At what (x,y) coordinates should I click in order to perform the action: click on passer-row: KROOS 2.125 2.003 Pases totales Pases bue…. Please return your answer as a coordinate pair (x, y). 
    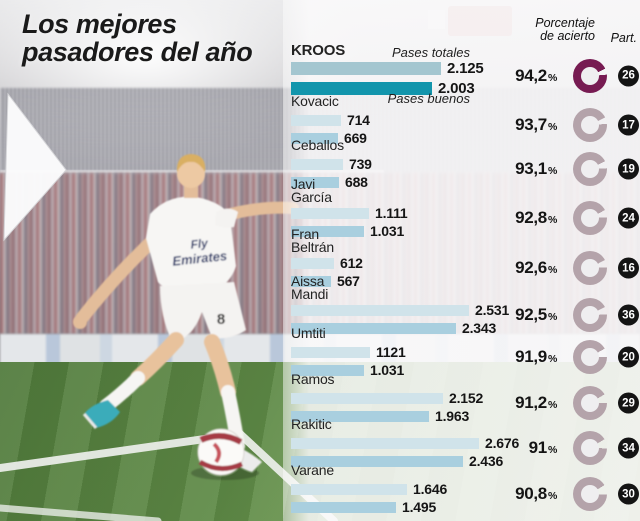
    Looking at the image, I should click on (461, 74).